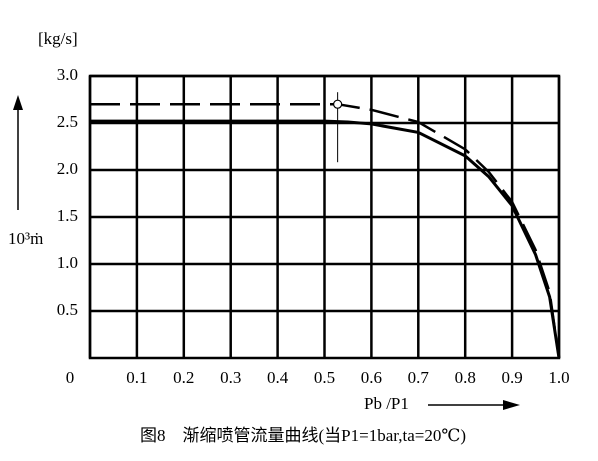  I want to click on x-axis-label: Pb /P1, so click(386, 403).